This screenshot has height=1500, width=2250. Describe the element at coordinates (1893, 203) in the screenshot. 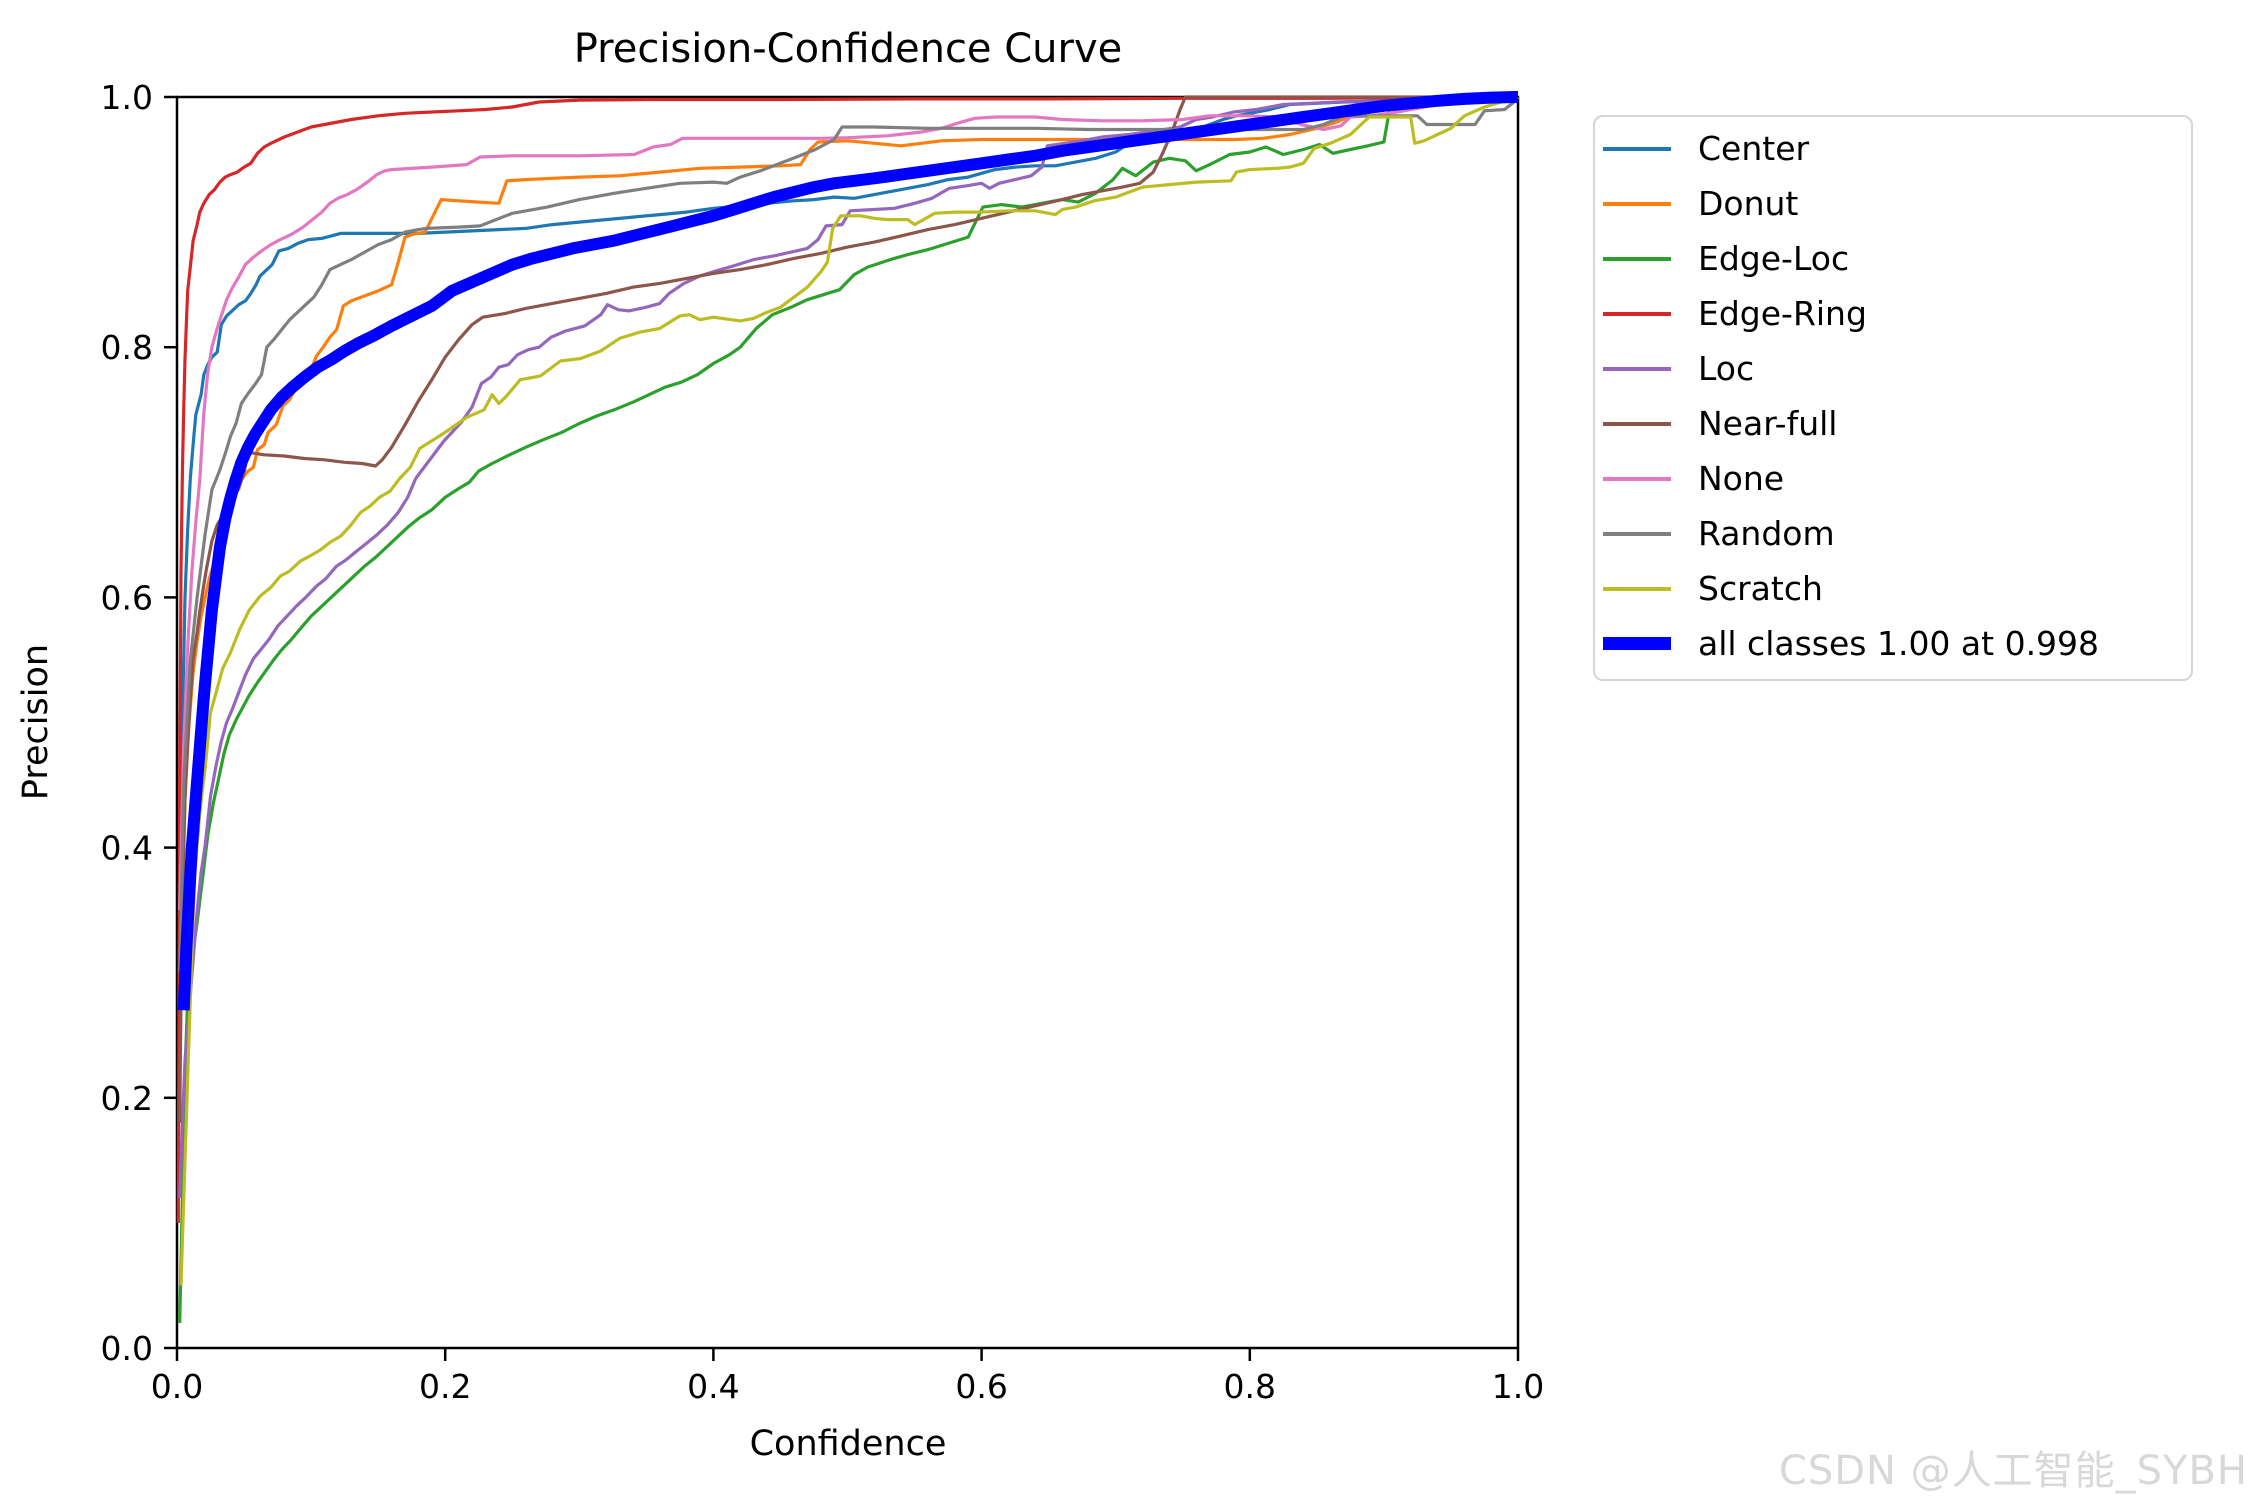

I see `legend-item-donut: Donut` at that location.